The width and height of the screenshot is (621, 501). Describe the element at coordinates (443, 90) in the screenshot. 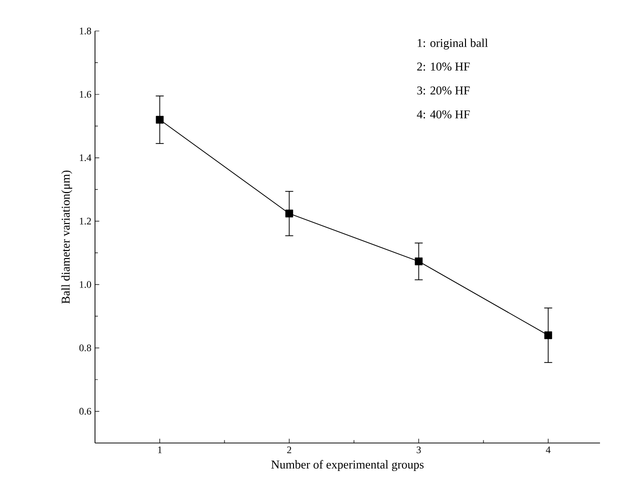

I see `annotation: 3: 20% HF` at that location.